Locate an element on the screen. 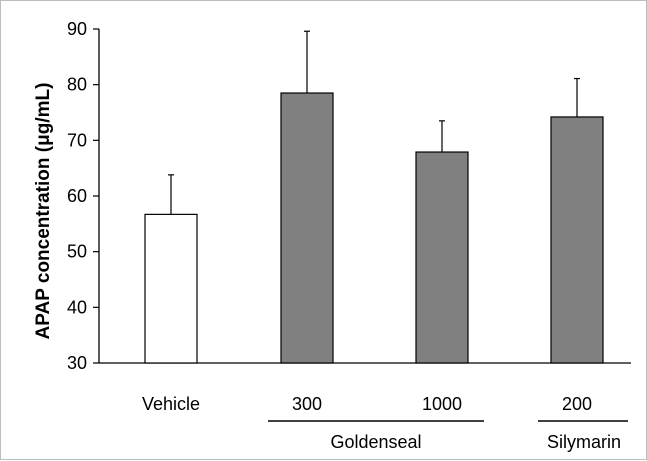 This screenshot has width=647, height=461. y-tick-label: 70 is located at coordinates (77, 140).